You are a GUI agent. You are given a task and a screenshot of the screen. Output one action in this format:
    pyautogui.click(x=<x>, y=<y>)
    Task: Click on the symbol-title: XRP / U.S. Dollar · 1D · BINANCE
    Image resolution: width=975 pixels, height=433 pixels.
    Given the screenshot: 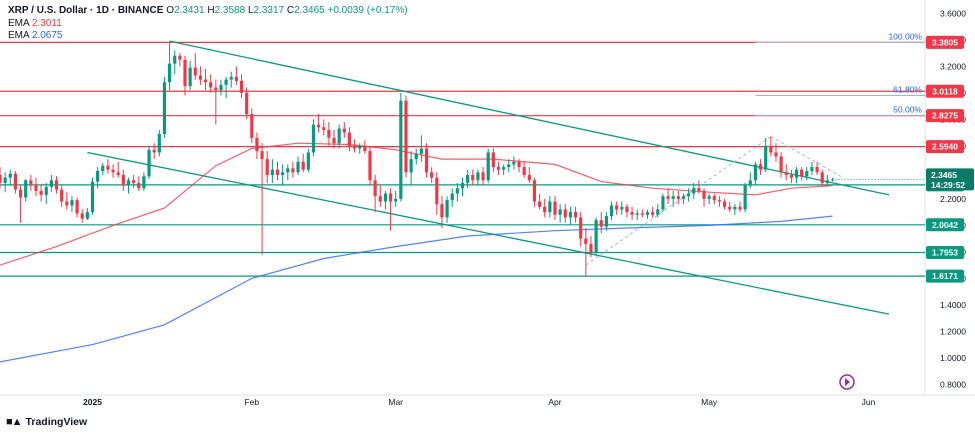 What is the action you would take?
    pyautogui.click(x=86, y=10)
    